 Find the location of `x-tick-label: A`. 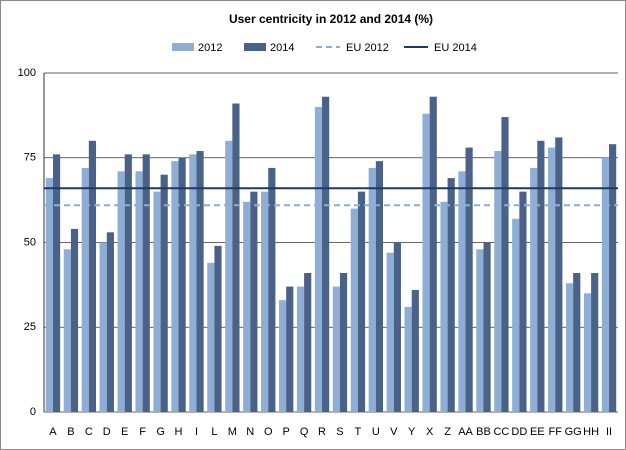

x-tick-label: A is located at coordinates (53, 432).